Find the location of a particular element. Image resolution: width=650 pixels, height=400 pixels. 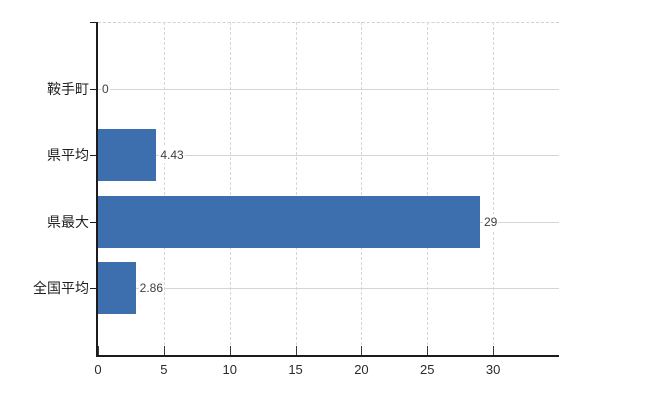

y-axis-line is located at coordinates (97, 189).